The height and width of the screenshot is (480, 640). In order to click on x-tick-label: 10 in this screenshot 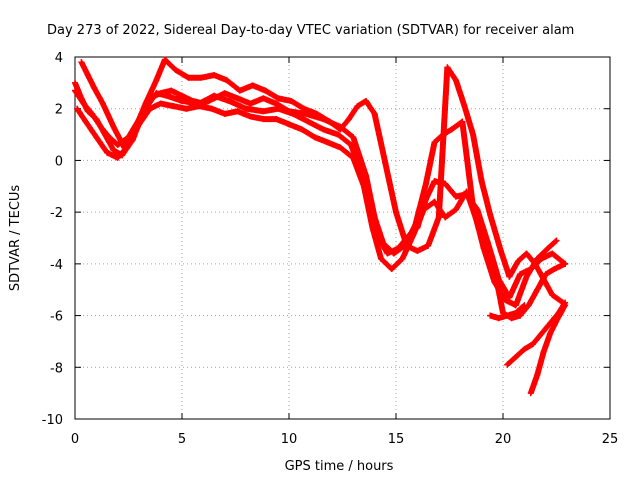, I will do `click(289, 439)`.